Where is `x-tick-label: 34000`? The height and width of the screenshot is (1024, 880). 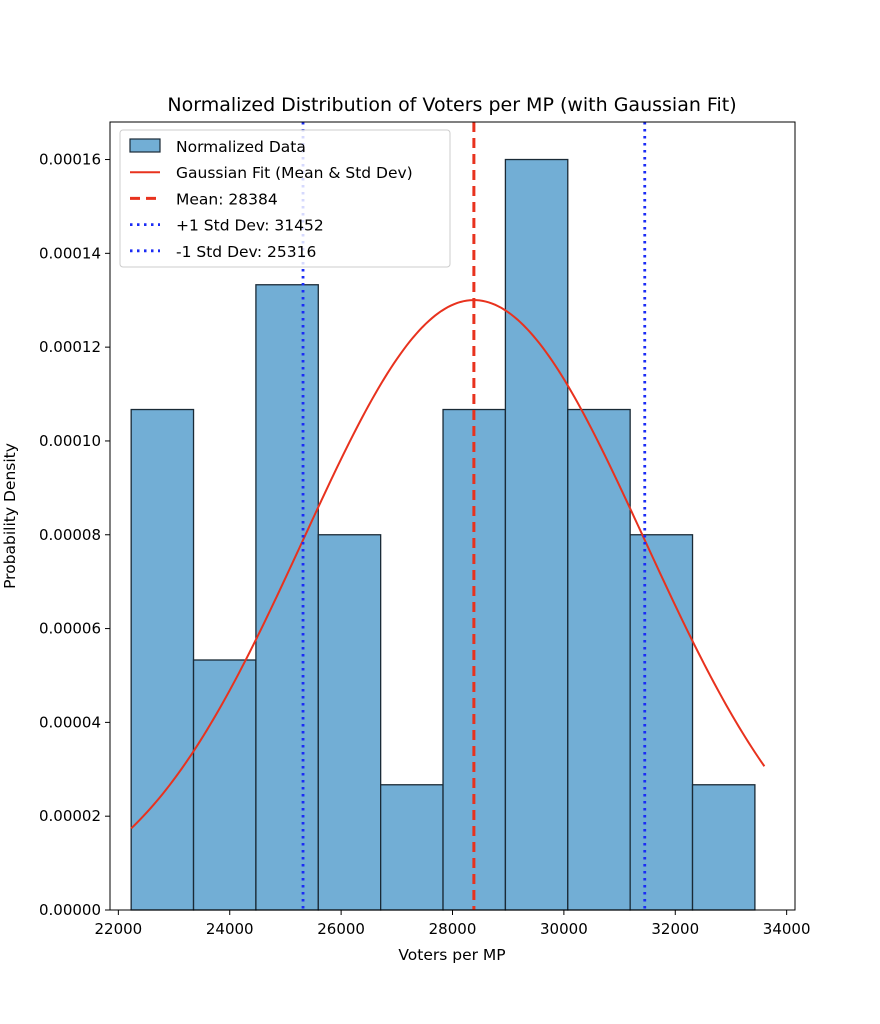 x-tick-label: 34000 is located at coordinates (787, 929).